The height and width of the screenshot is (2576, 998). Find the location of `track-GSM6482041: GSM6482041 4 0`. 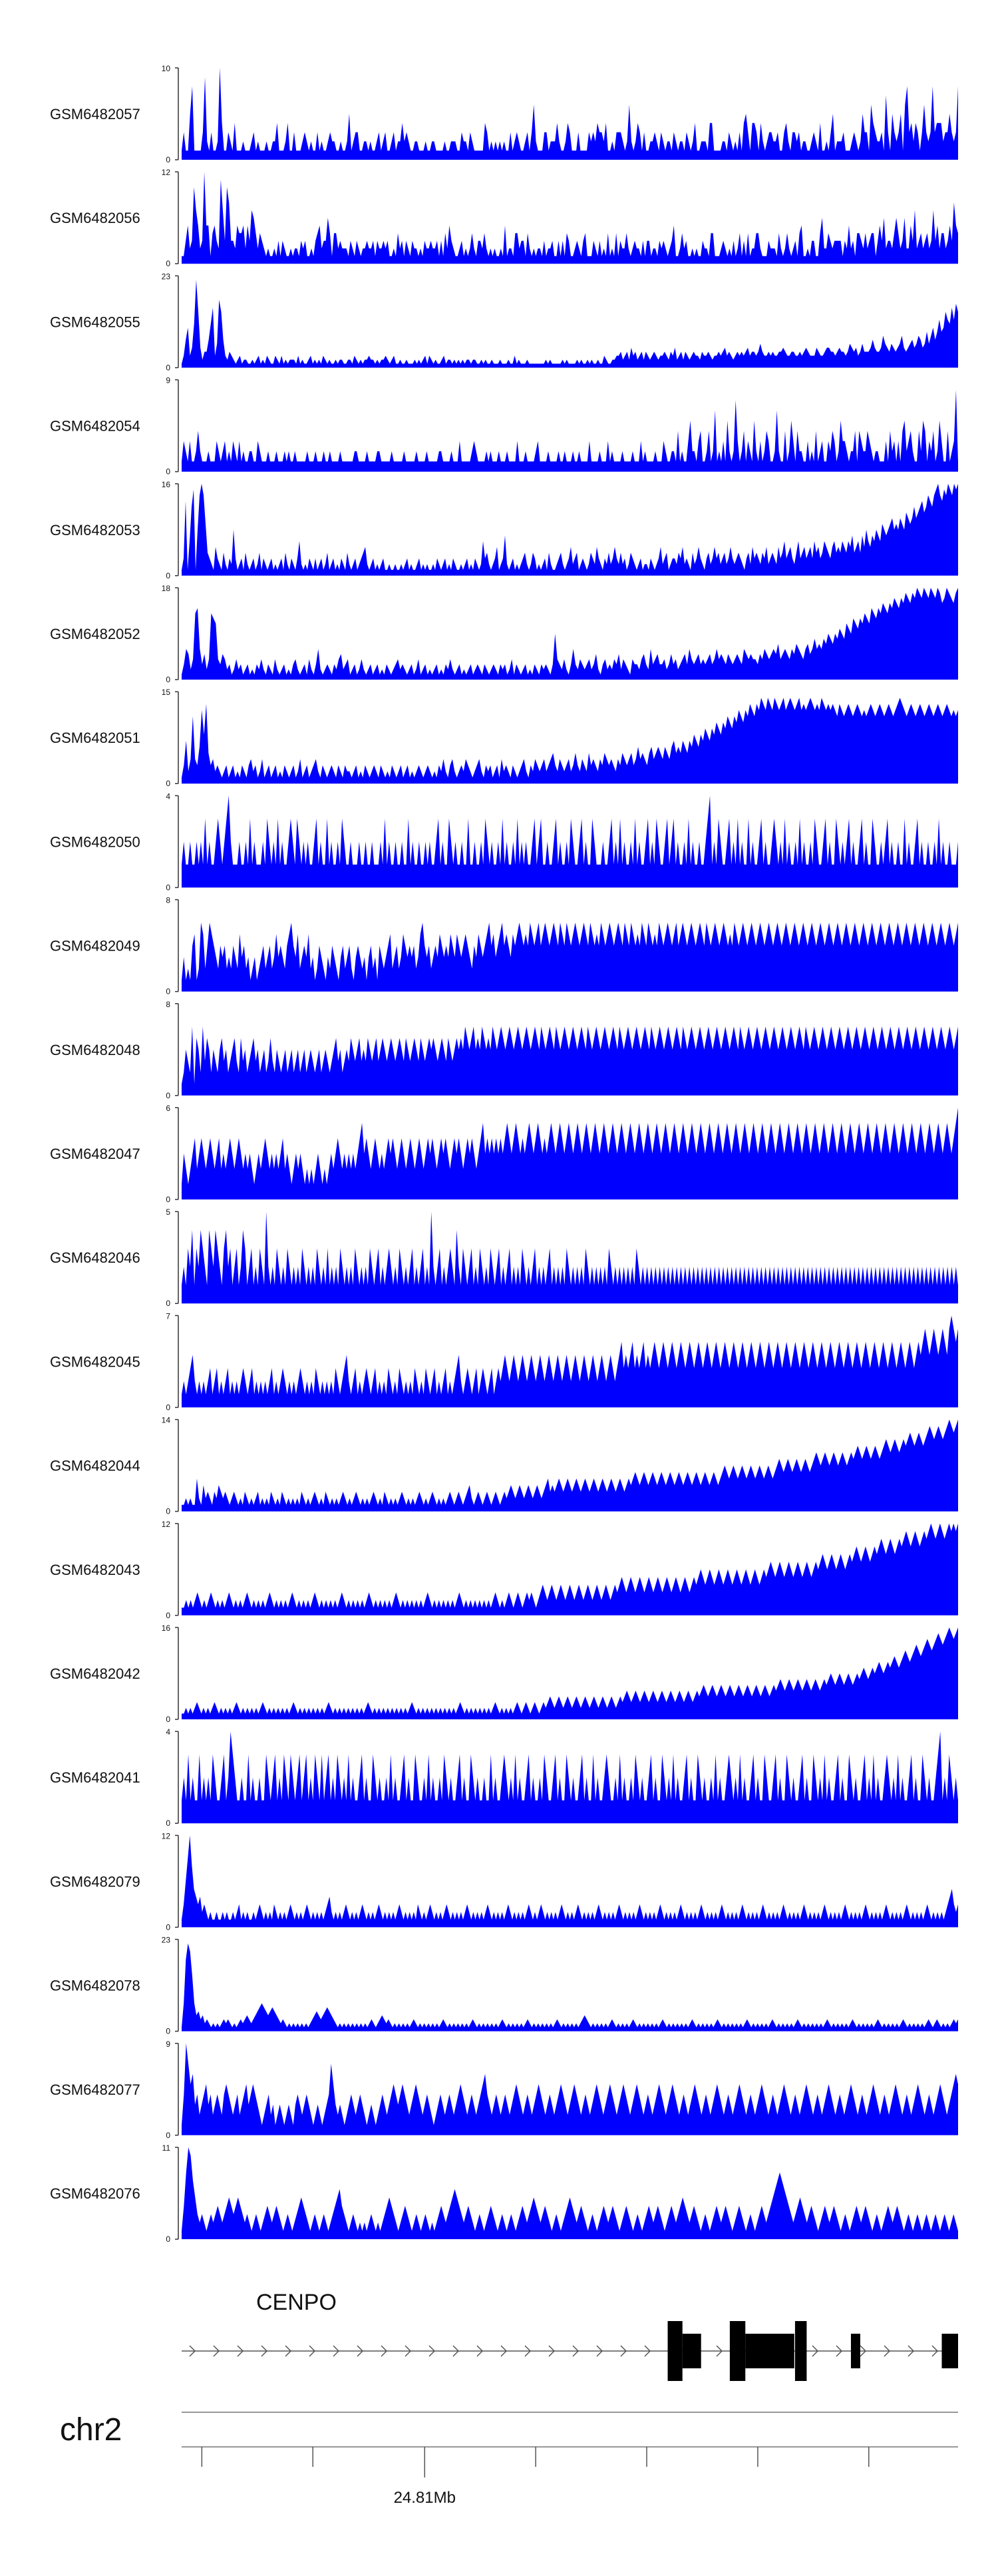

track-GSM6482041: GSM6482041 4 0 is located at coordinates (504, 1777).